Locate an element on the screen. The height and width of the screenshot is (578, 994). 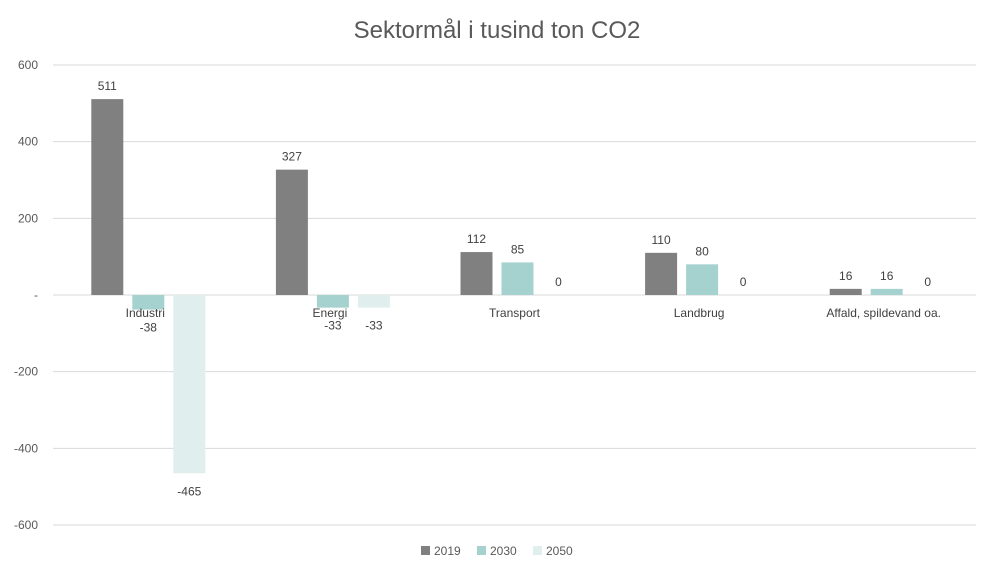
legend-label: 2050 is located at coordinates (559, 551).